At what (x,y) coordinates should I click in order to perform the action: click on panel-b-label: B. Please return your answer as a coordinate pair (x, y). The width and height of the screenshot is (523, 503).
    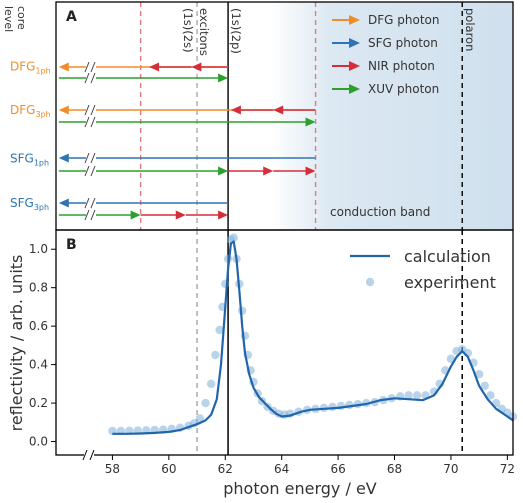
    Looking at the image, I should click on (71, 245).